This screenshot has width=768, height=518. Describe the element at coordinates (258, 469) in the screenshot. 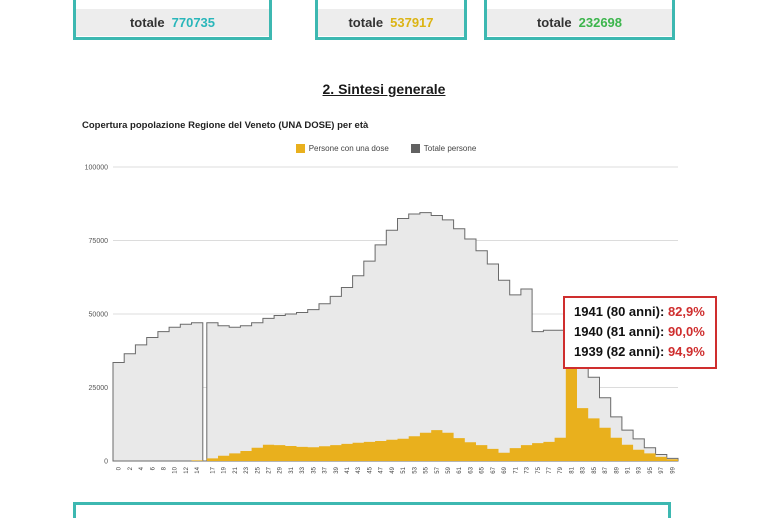

I see `x-tick-label: 25` at that location.